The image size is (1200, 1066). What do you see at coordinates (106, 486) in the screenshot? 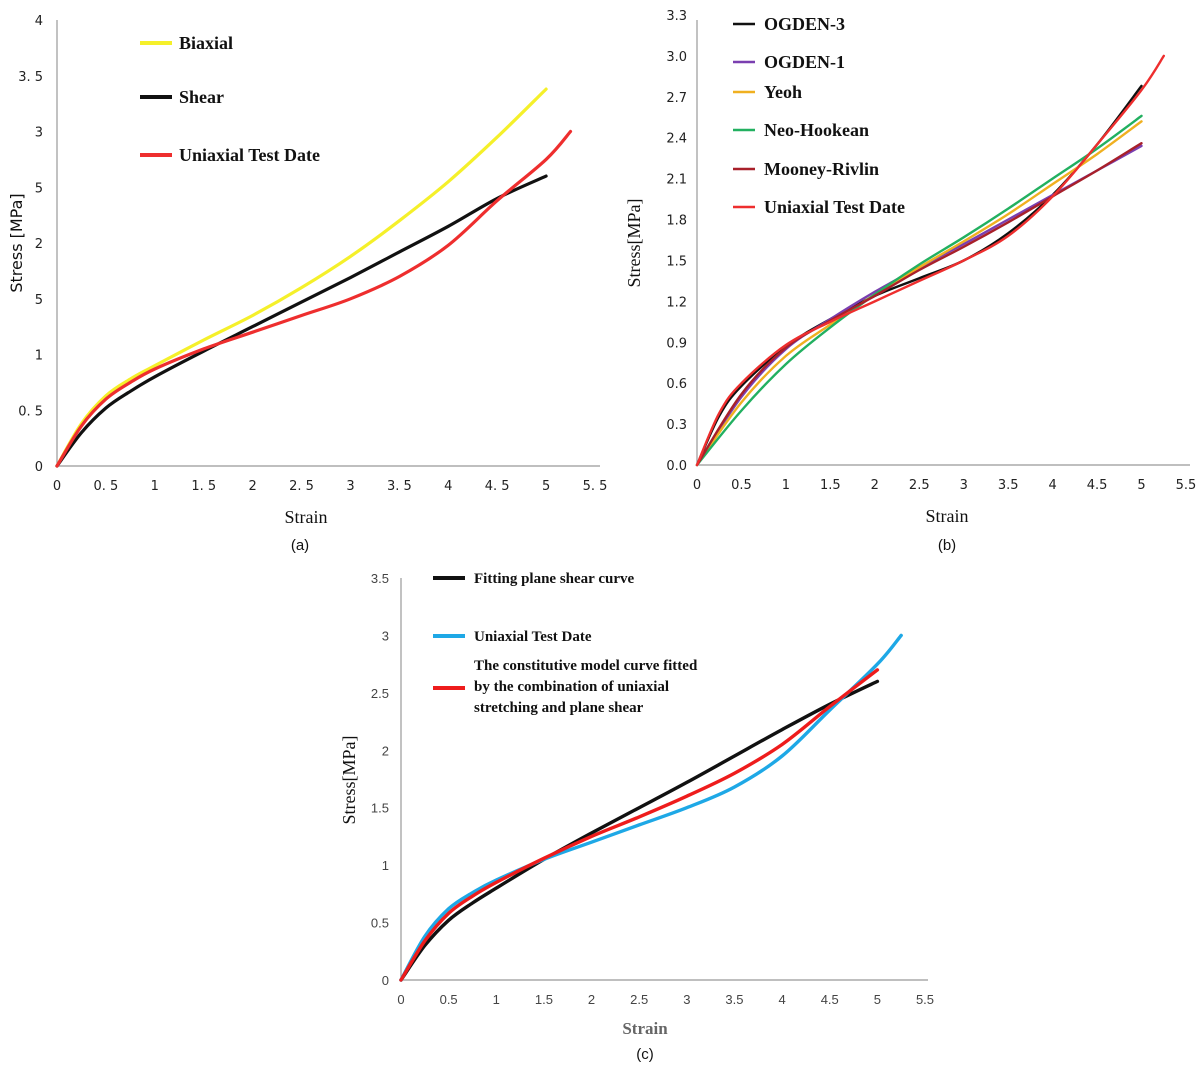
I see `x-tick-label-a: 0. 5` at bounding box center [106, 486].